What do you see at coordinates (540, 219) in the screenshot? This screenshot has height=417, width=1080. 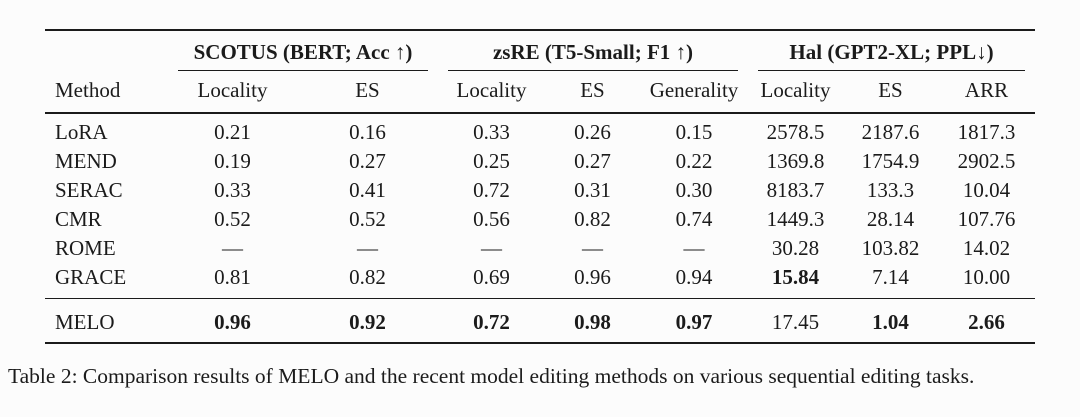 I see `table-row-cmr: CMR 0.52 0.52 0.56 0.82 0.74 1449.3 28.14 107.76` at bounding box center [540, 219].